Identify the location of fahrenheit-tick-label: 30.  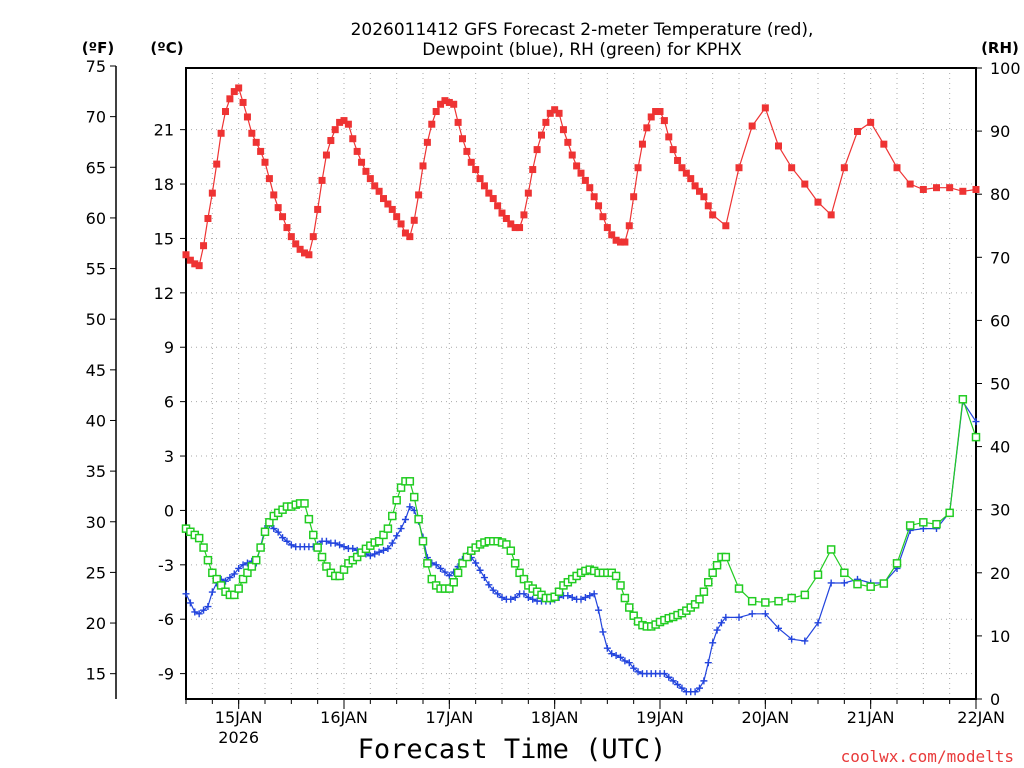
(96, 522).